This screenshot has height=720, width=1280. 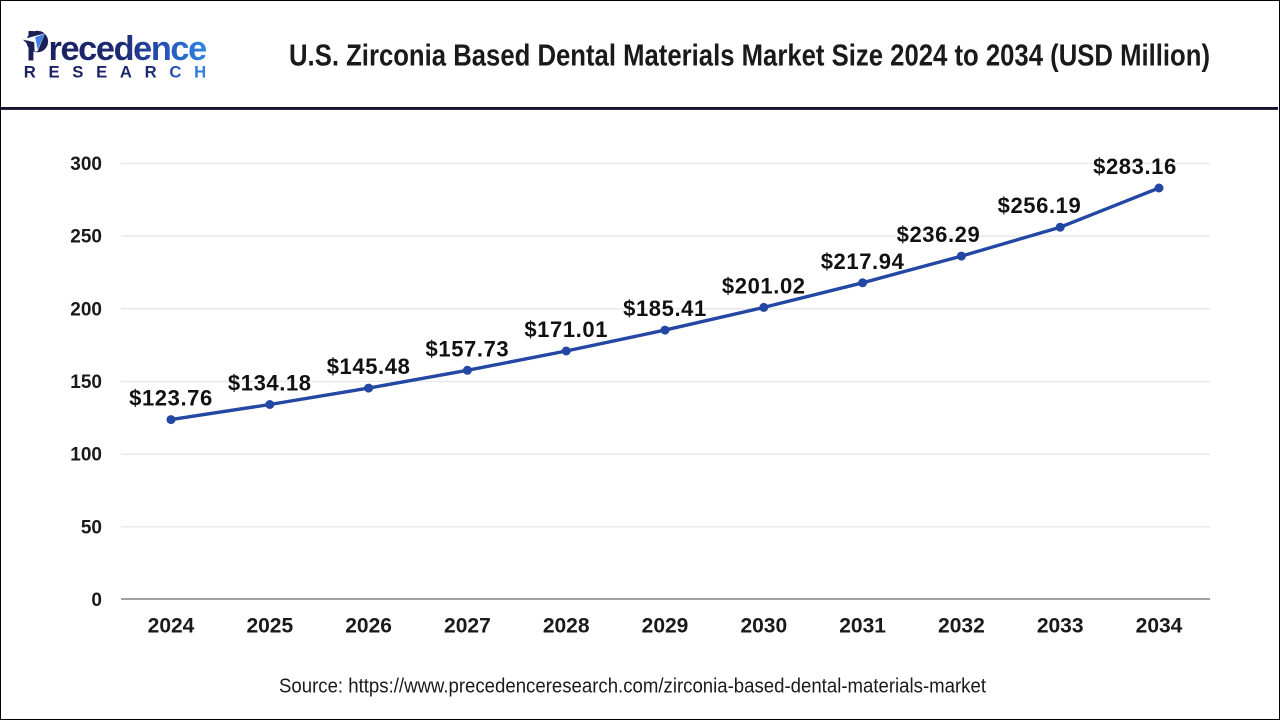 I want to click on svg-text: 2029, so click(x=665, y=626).